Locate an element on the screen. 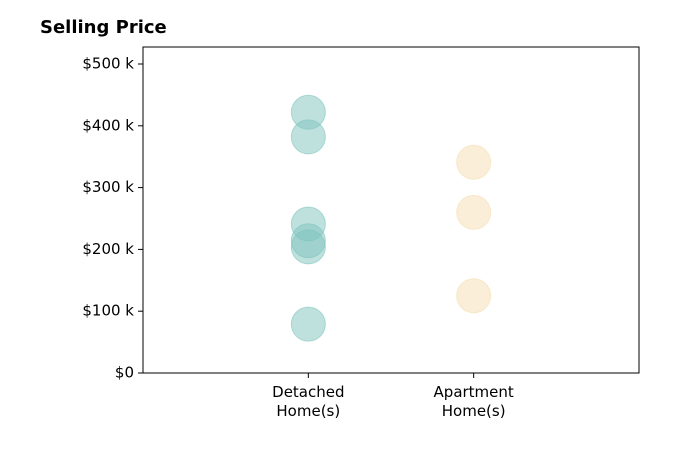 The width and height of the screenshot is (679, 462). y-tick-label: $300 k is located at coordinates (108, 187).